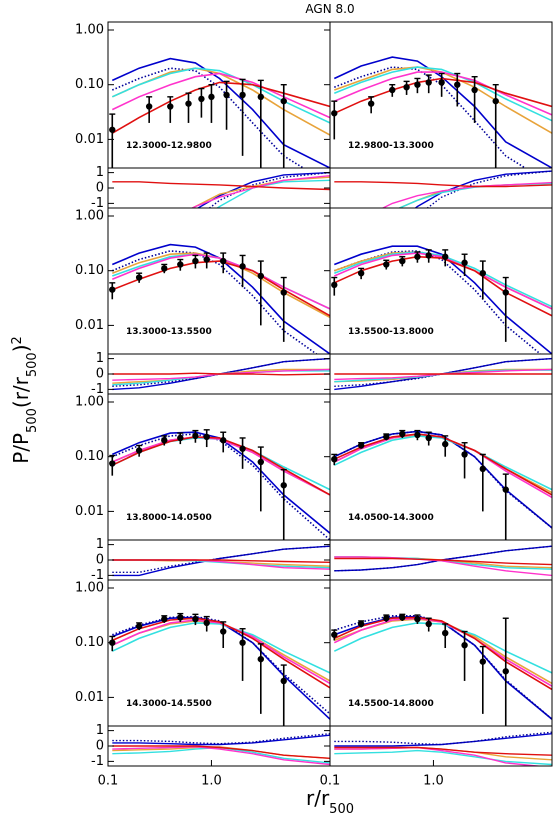 This screenshot has height=819, width=558. Describe the element at coordinates (97, 575) in the screenshot. I see `y-tick-label: -1` at that location.